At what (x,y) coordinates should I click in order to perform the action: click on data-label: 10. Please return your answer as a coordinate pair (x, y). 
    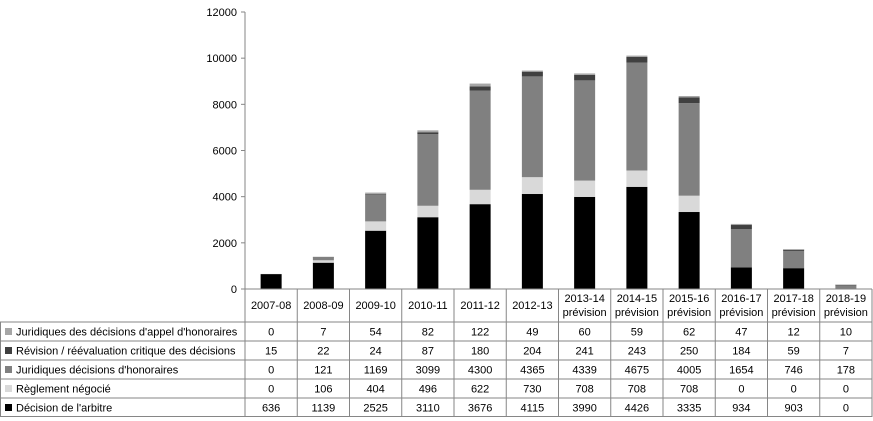
    Looking at the image, I should click on (846, 333).